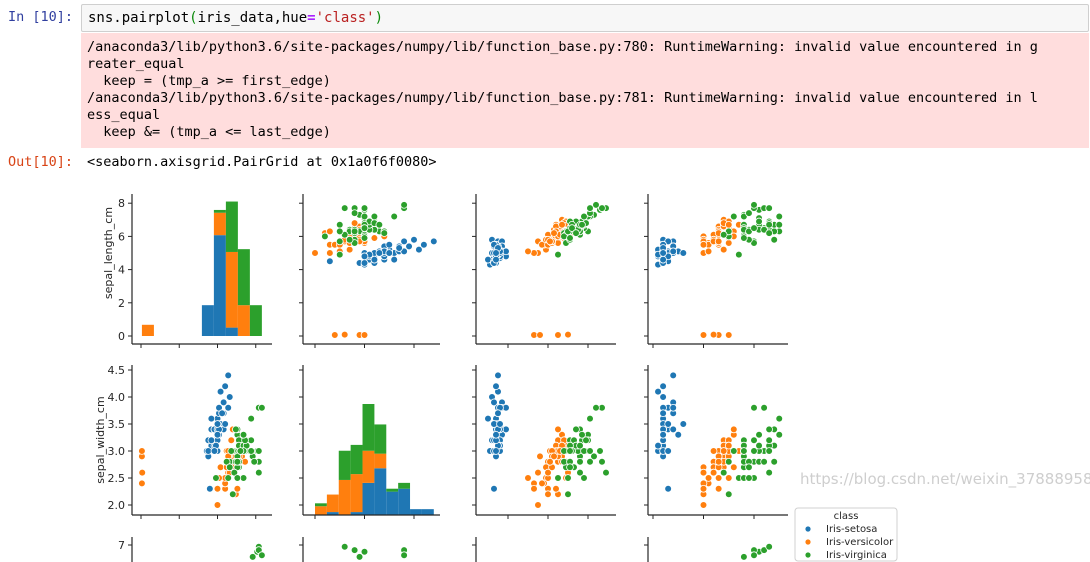  Describe the element at coordinates (100, 439) in the screenshot. I see `y-axis-label: sepal_width_cm` at that location.